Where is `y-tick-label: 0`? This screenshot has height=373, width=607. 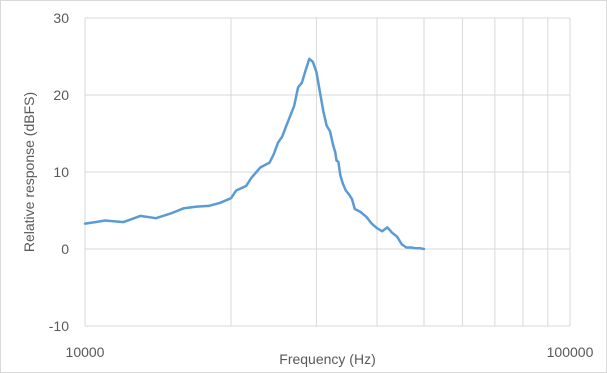
y-tick-label: 0 is located at coordinates (65, 249).